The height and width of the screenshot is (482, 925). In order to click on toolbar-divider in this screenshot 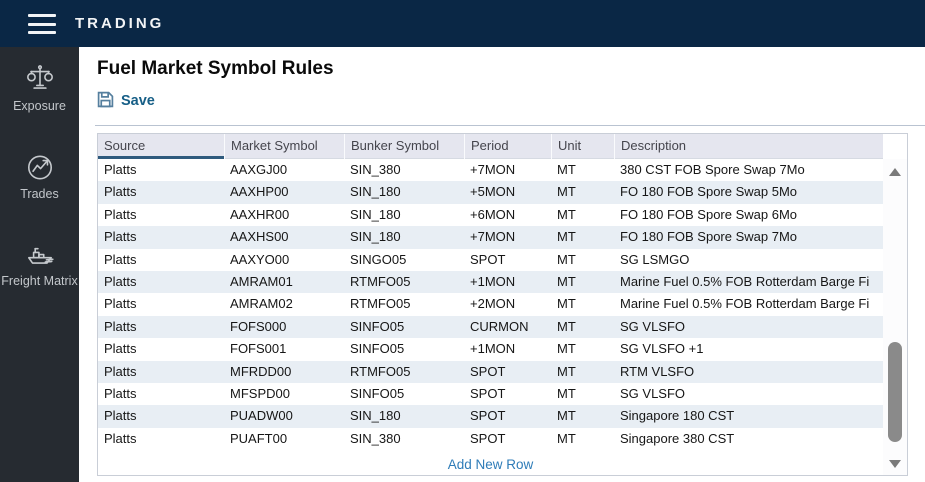, I will do `click(510, 125)`.